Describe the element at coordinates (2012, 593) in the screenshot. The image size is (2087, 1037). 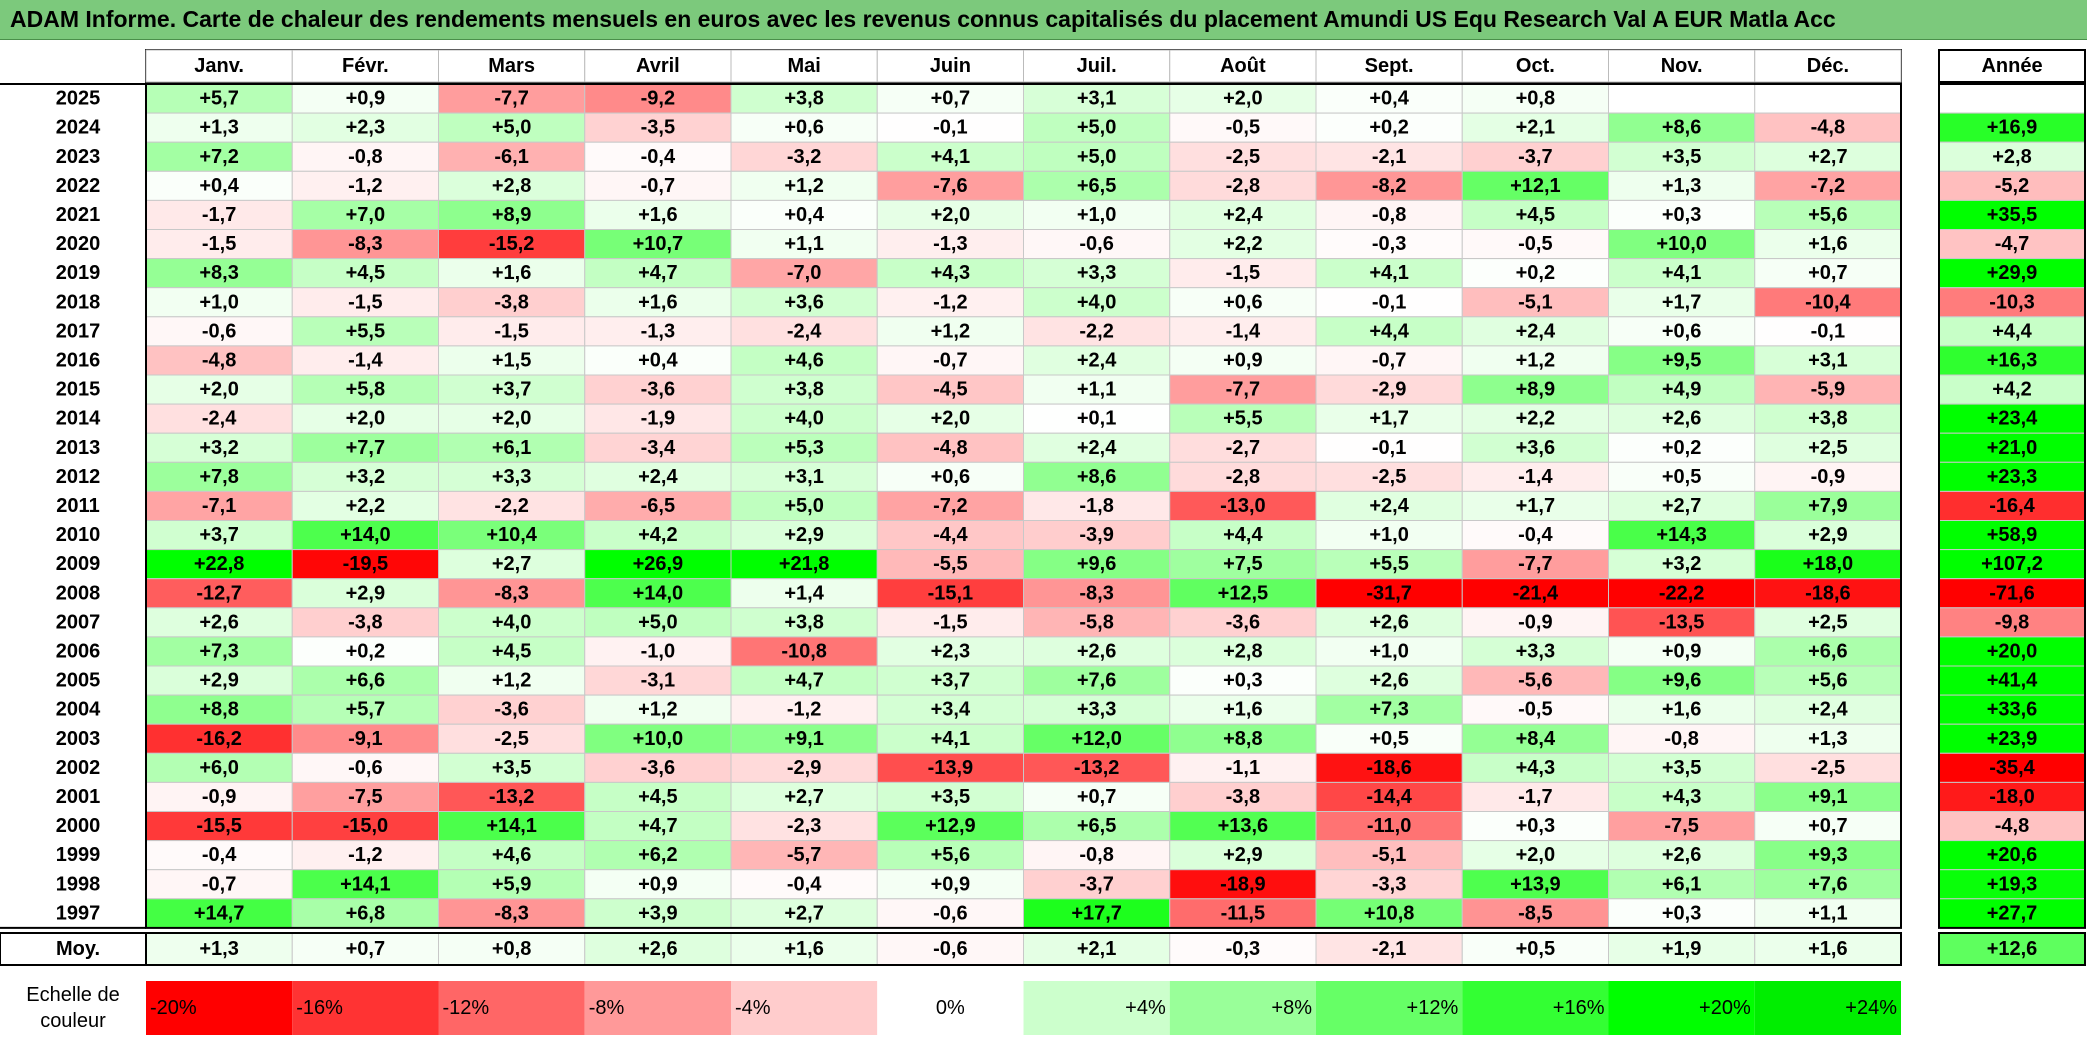
I see `annual-cell-value: -71,6` at that location.